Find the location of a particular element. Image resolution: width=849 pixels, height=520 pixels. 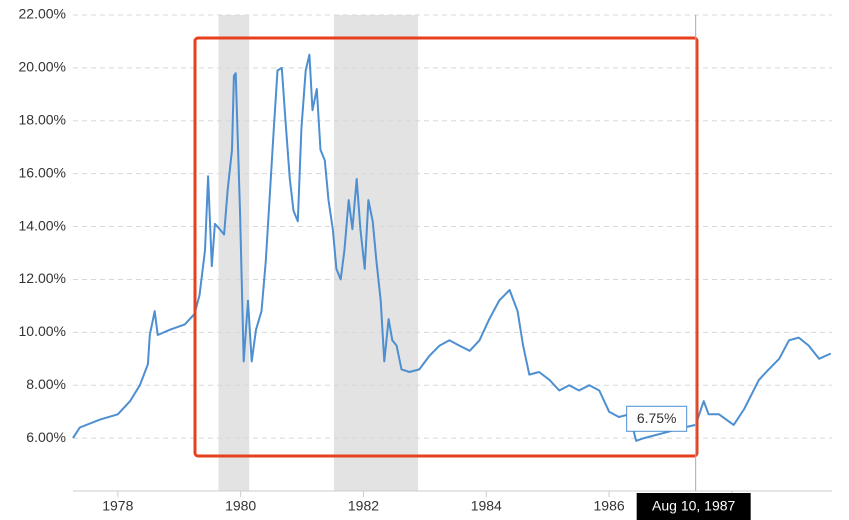

tooltip-box is located at coordinates (657, 418).